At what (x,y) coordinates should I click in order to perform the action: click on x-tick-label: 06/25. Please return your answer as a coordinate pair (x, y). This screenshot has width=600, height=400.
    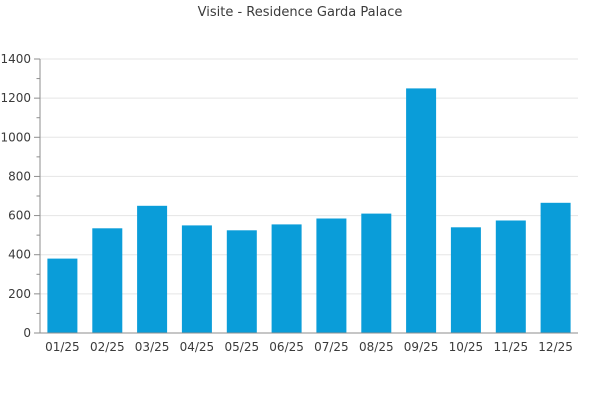
    Looking at the image, I should click on (286, 347).